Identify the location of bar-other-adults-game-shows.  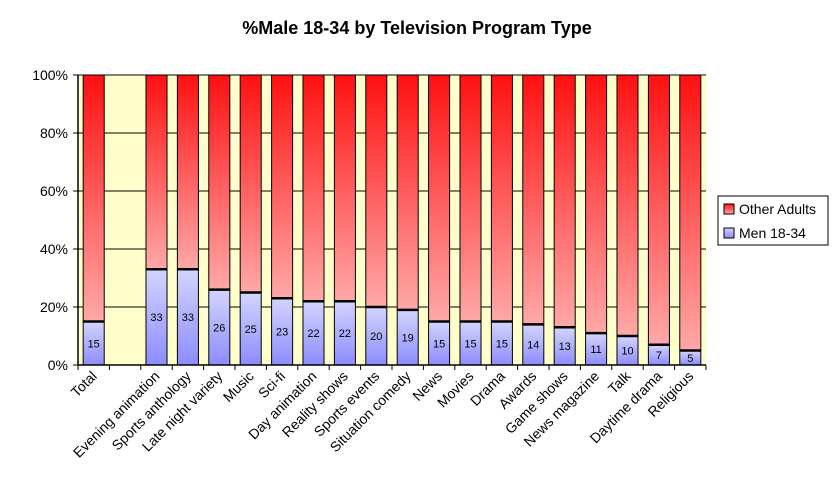
(564, 201).